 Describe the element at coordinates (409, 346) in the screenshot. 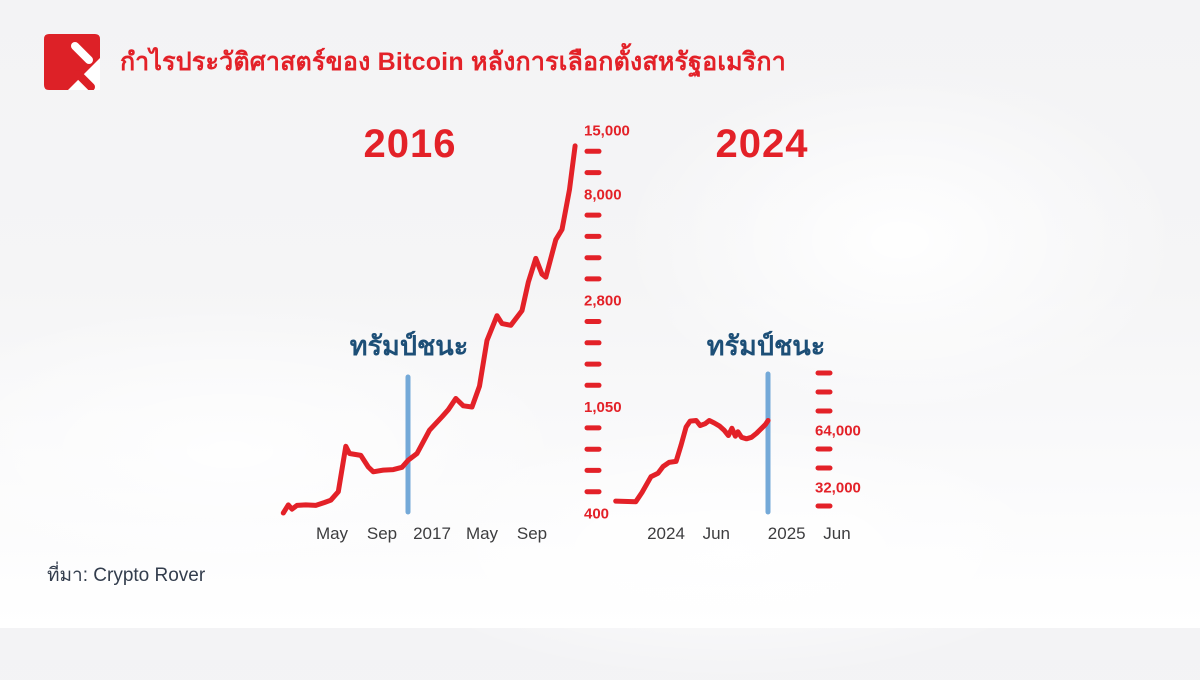

I see `trump-wins-annotation-2016: ทรัมป์ชนะ` at that location.